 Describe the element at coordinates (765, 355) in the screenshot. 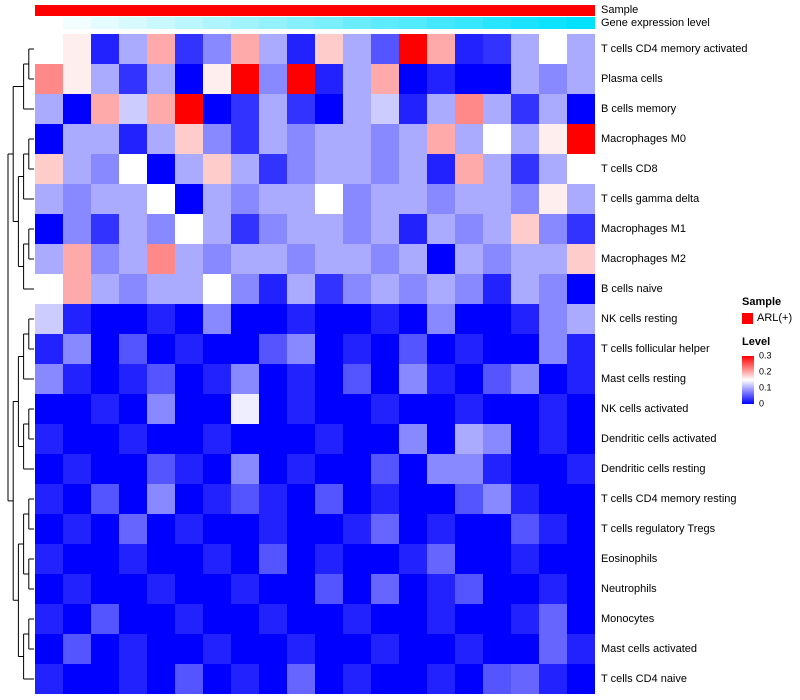

I see `level-tick-label: 0.3` at that location.